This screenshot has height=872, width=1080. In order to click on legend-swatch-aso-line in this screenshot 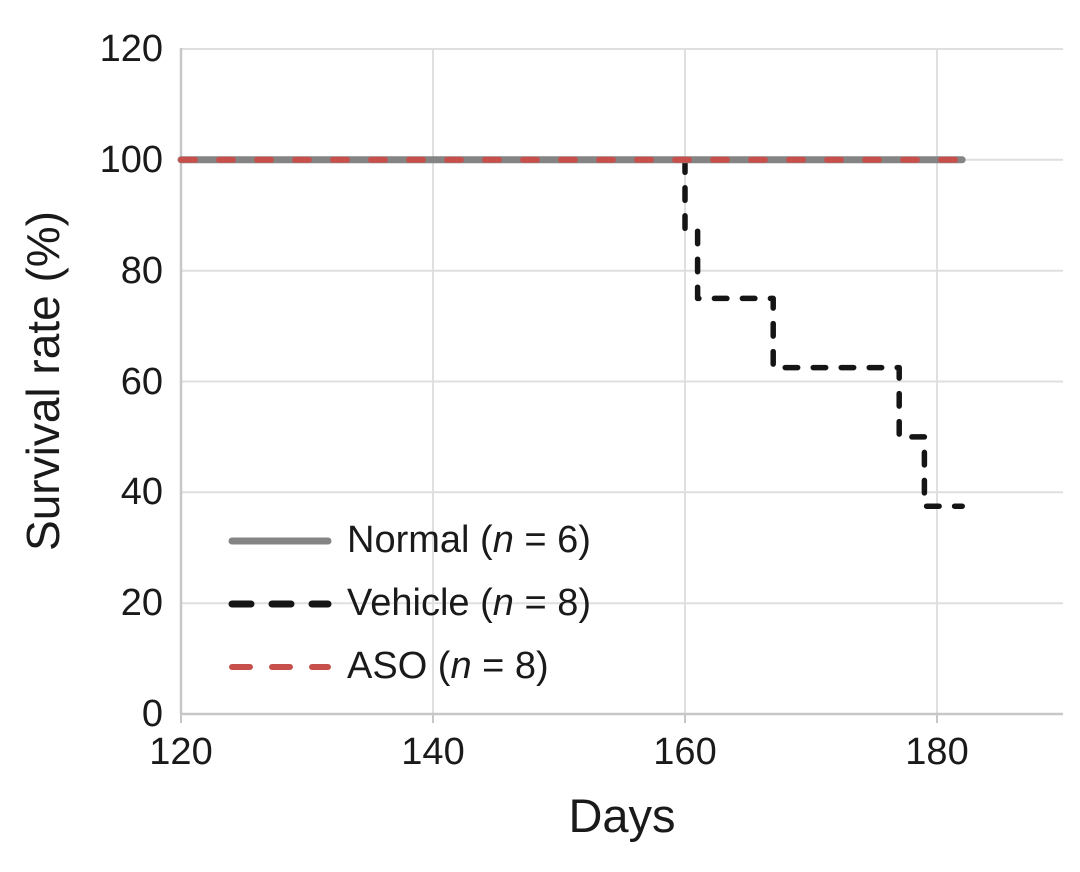, I will do `click(280, 666)`.